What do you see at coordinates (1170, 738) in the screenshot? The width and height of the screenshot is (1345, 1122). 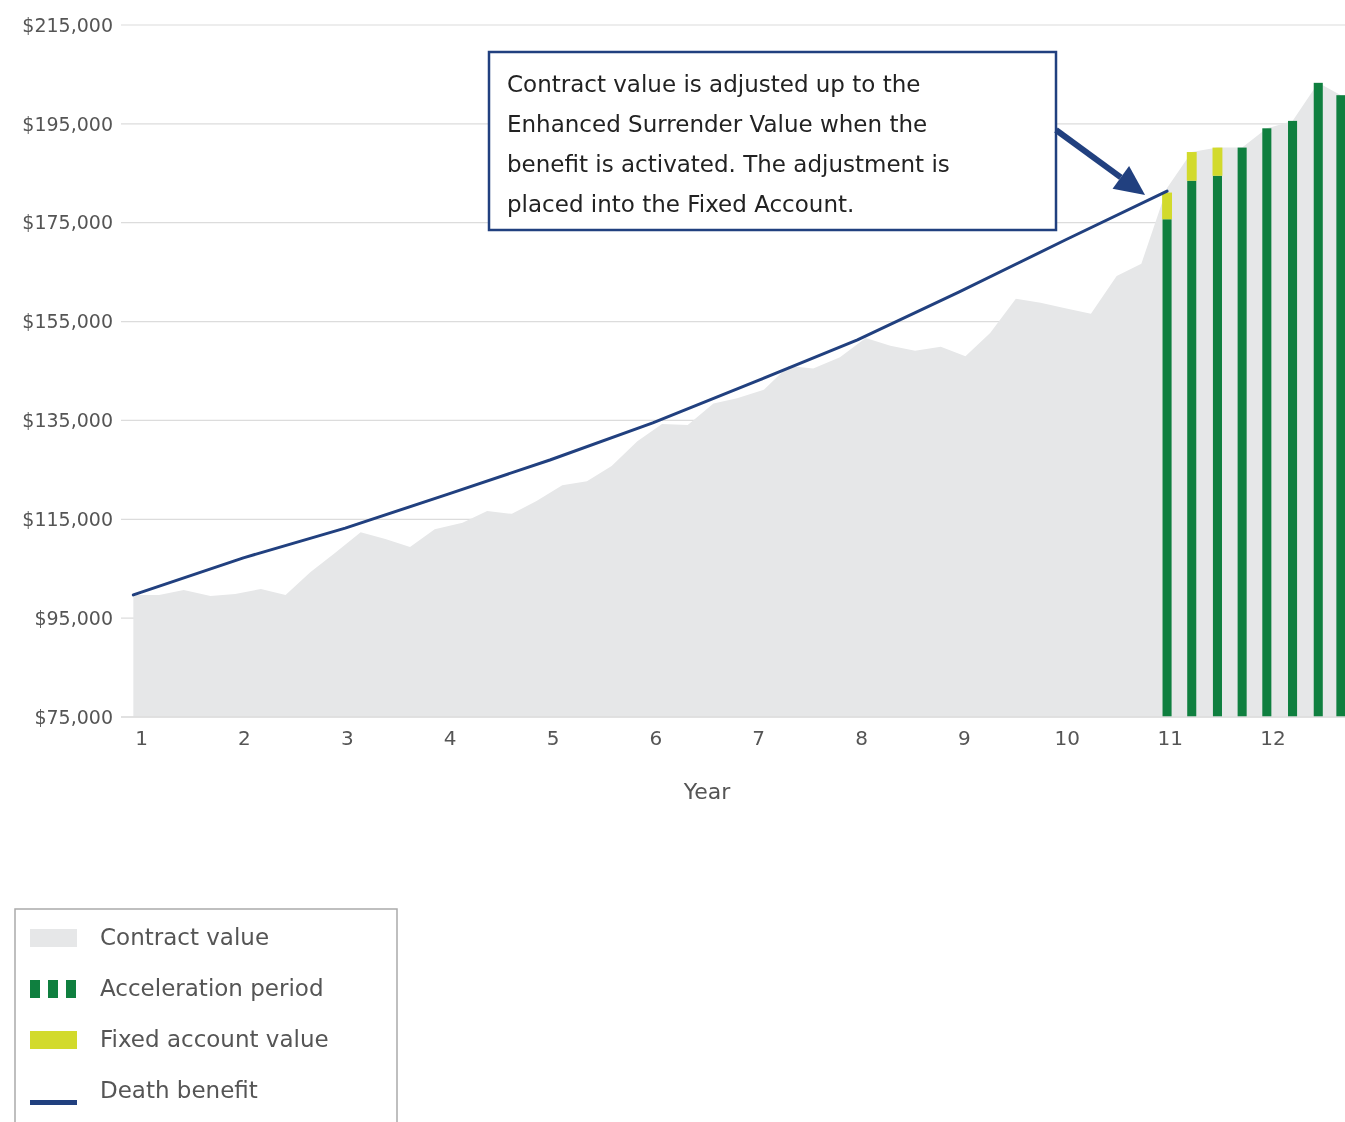 I see `x-tick-label: 11` at bounding box center [1170, 738].